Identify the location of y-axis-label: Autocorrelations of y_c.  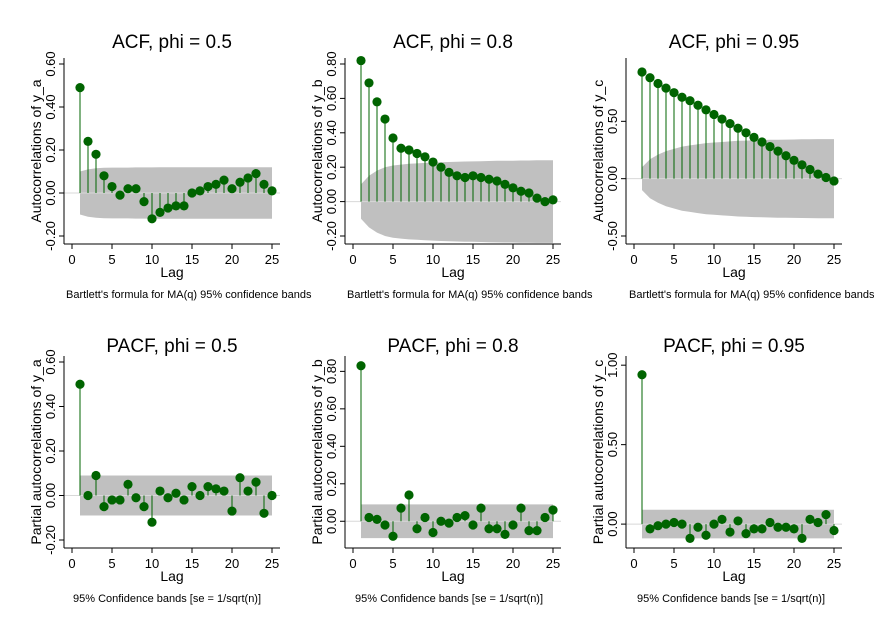
(598, 151).